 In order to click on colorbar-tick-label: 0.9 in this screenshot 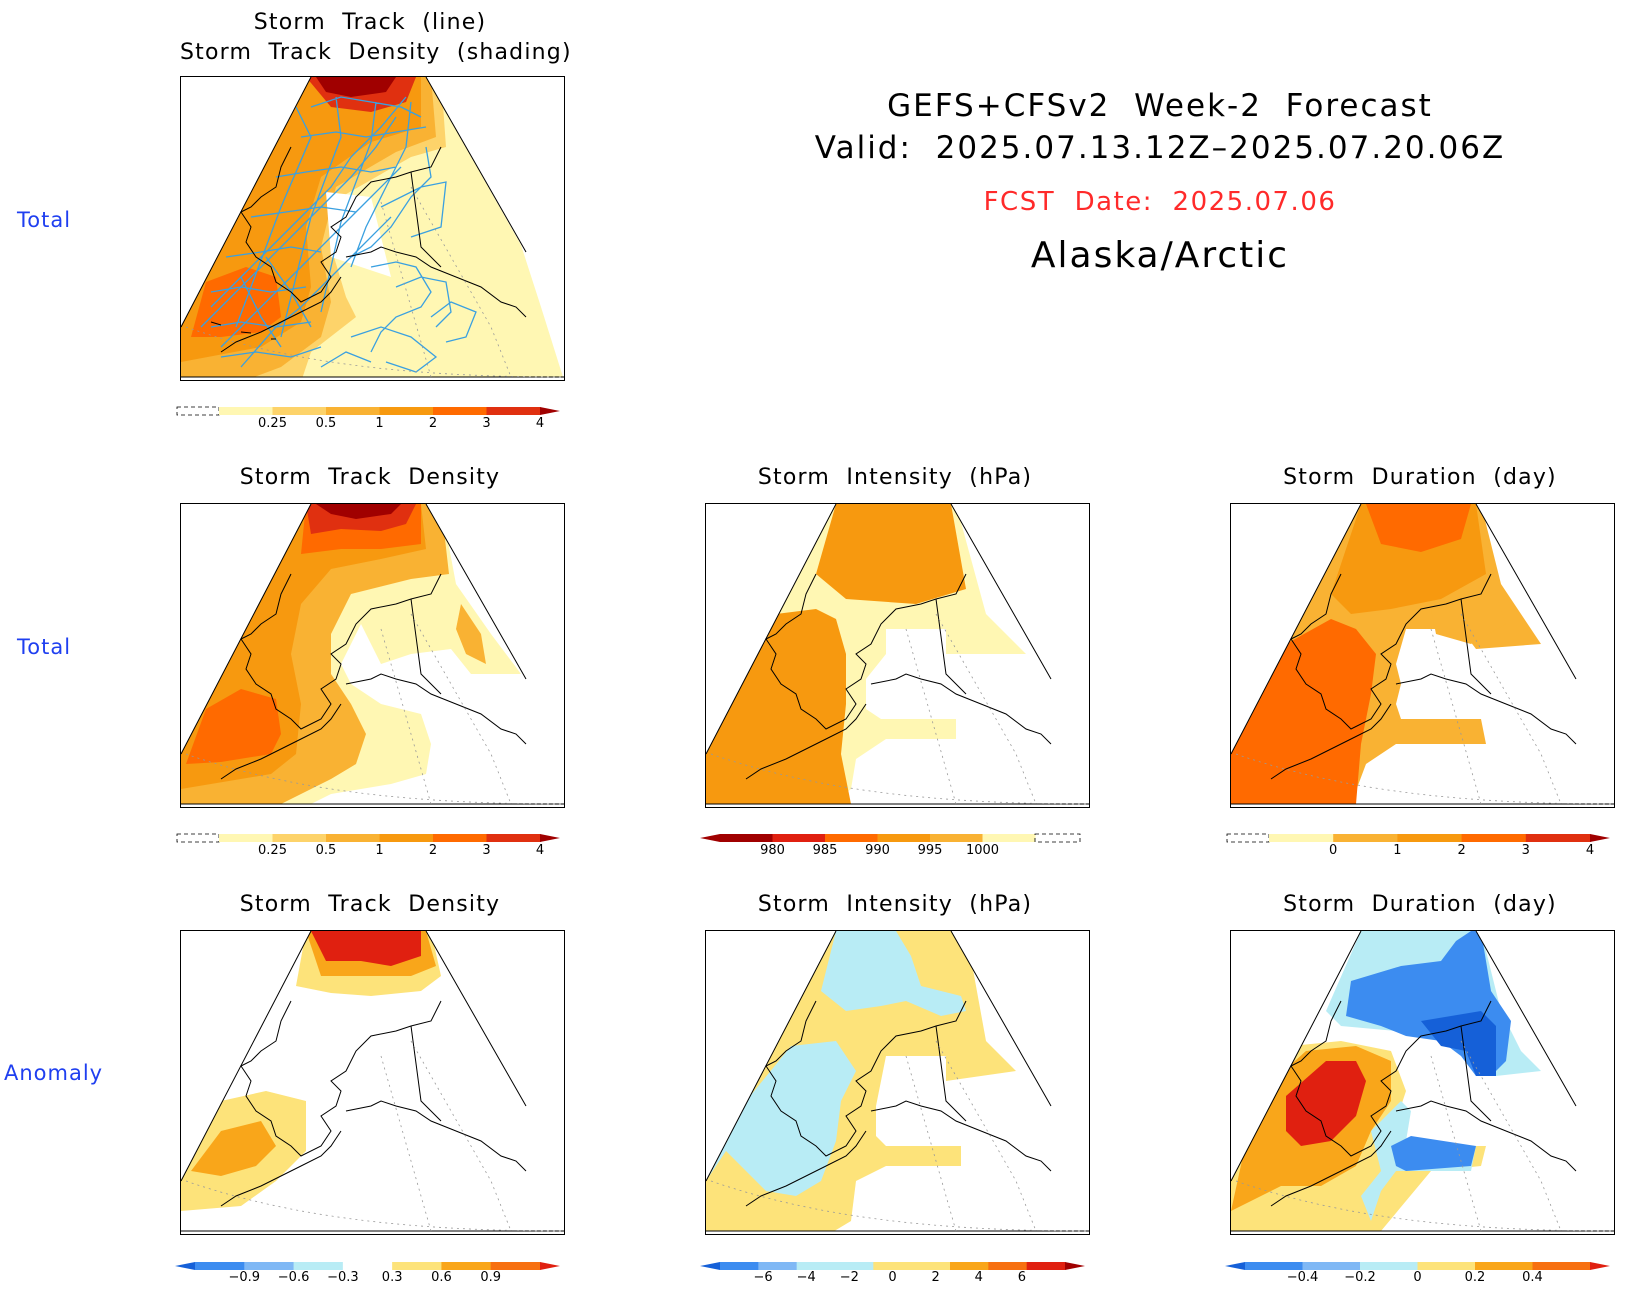, I will do `click(490, 1277)`.